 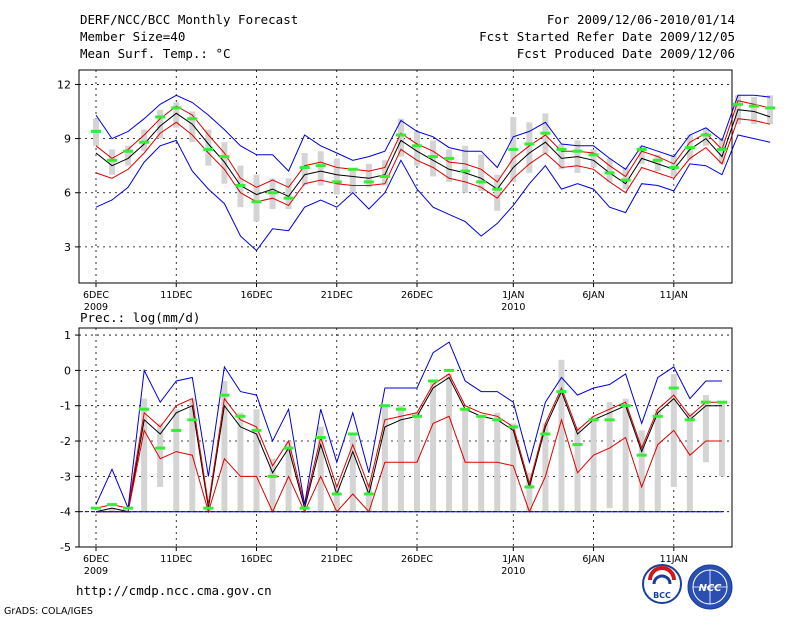 What do you see at coordinates (417, 559) in the screenshot?
I see `prec-xtick-label: 26DEC` at bounding box center [417, 559].